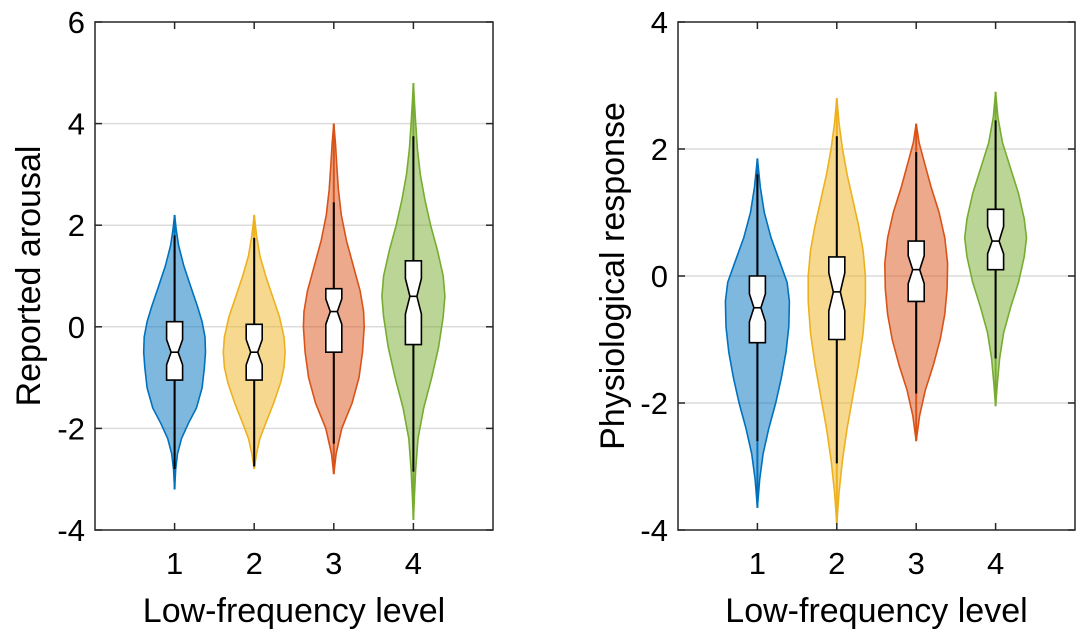 The width and height of the screenshot is (1080, 640). What do you see at coordinates (76, 22) in the screenshot?
I see `y-tick-label: 6` at bounding box center [76, 22].